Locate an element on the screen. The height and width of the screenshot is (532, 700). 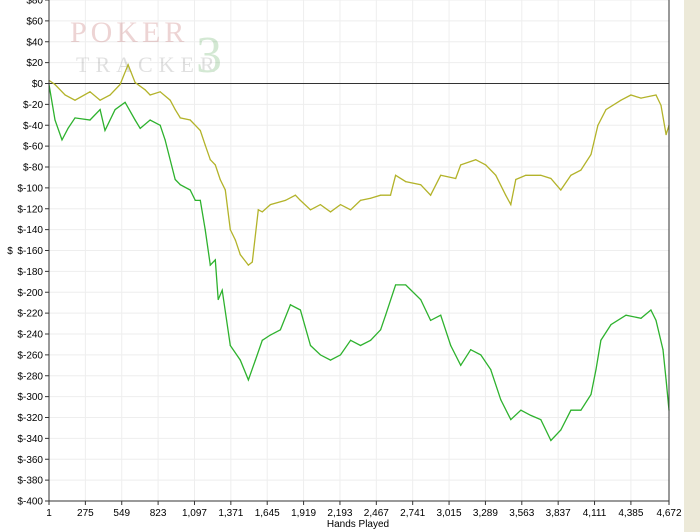
x-tick-label: 1,645 is located at coordinates (267, 513).